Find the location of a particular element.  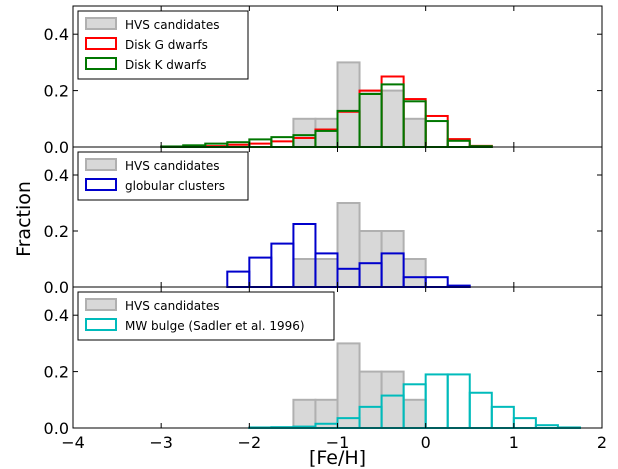

bottom-y-tick-label: 0.0 is located at coordinates (56, 428).